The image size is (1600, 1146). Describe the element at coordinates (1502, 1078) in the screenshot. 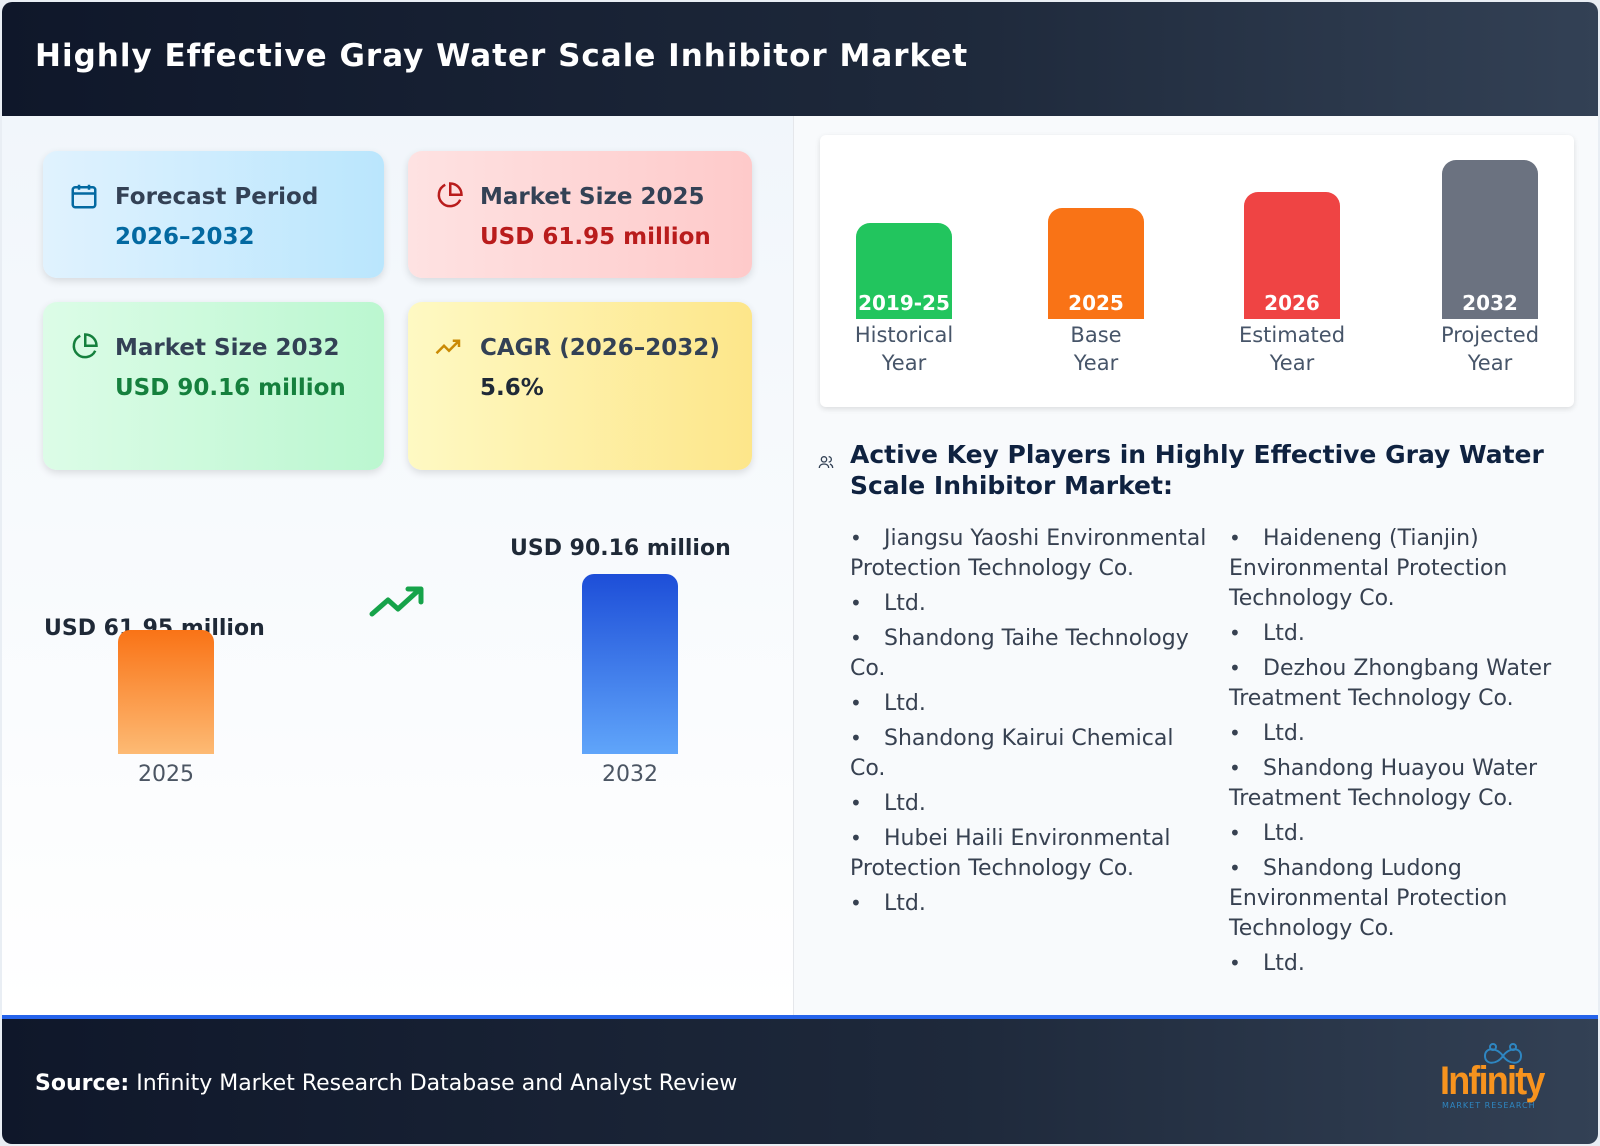

I see `infinity-logo: Infinity MARKET RESEARCH` at that location.